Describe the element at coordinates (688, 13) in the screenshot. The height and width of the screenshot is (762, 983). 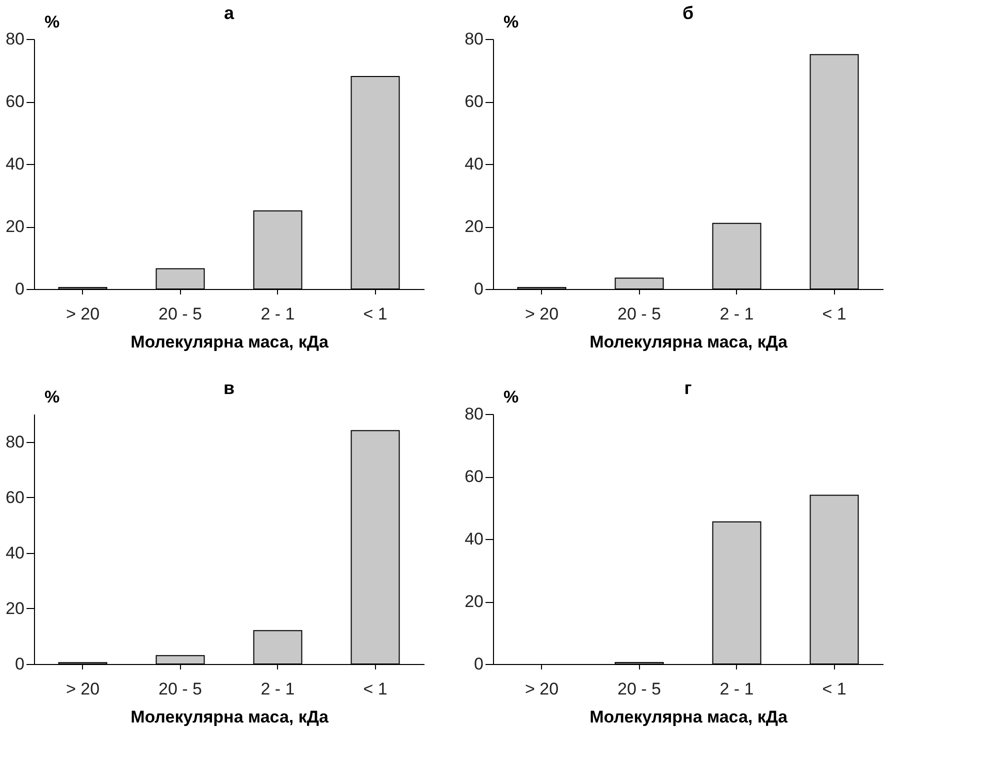
I see `chart-title: б` at that location.